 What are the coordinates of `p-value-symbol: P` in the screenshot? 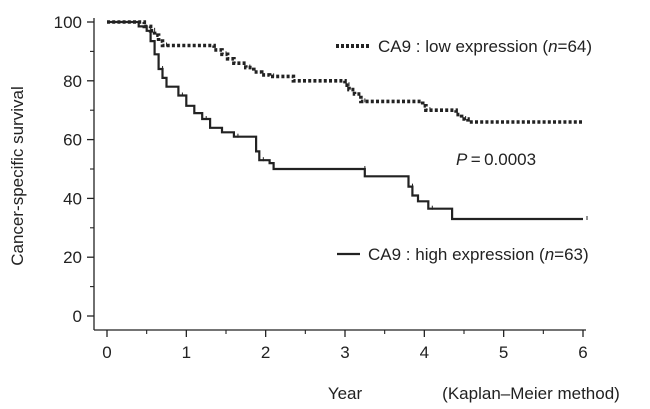 It's located at (462, 159).